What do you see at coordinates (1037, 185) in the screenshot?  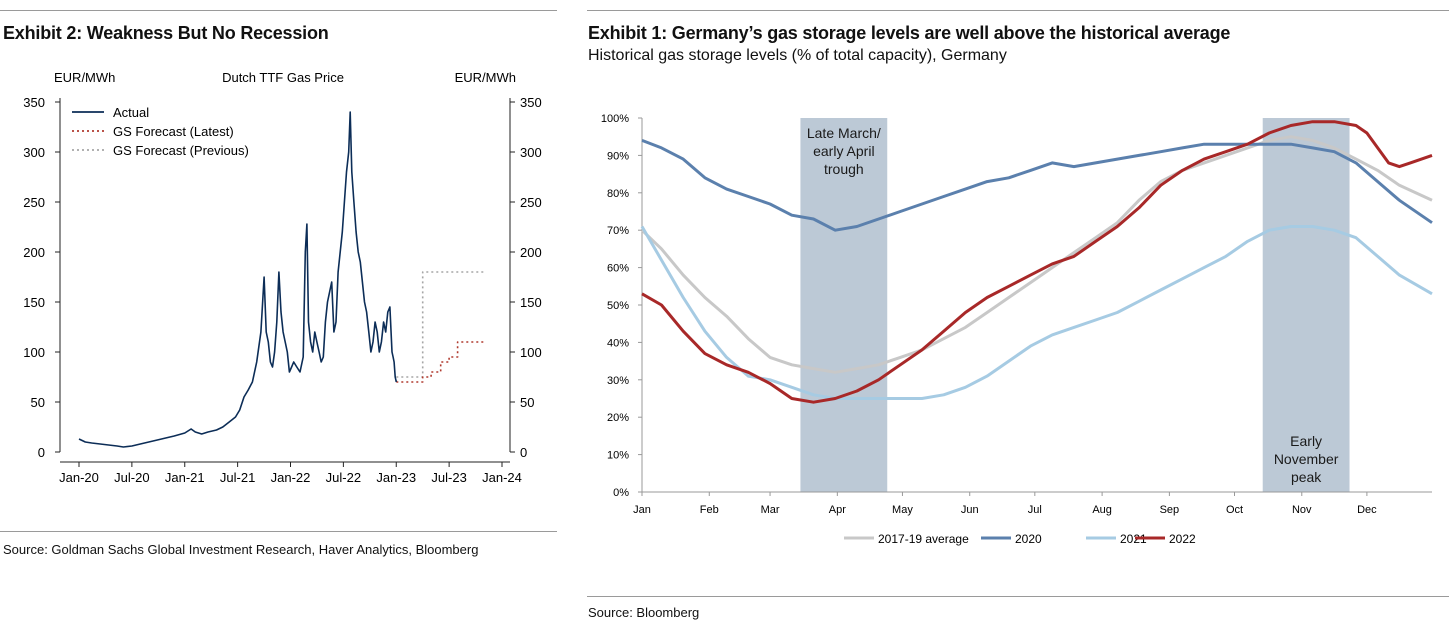 I see `series-line-2020` at bounding box center [1037, 185].